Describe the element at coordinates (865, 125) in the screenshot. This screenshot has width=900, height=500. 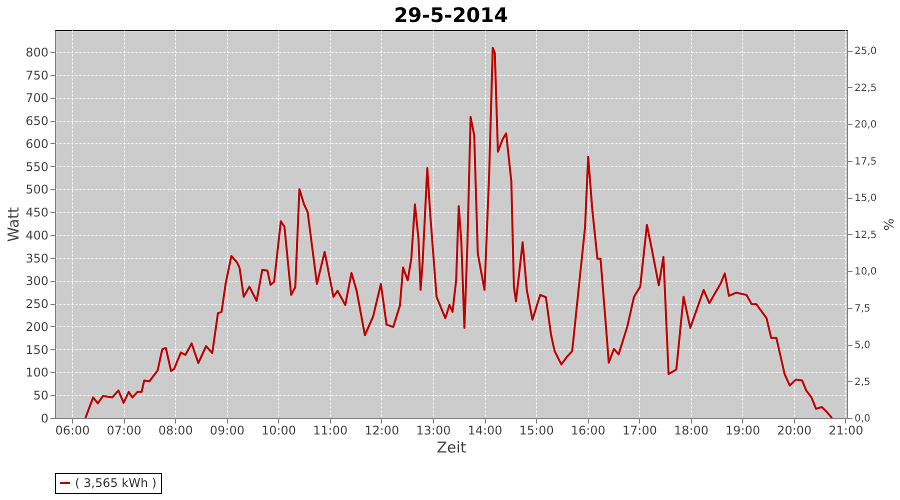
I see `y2-tick-label: 20,0` at that location.